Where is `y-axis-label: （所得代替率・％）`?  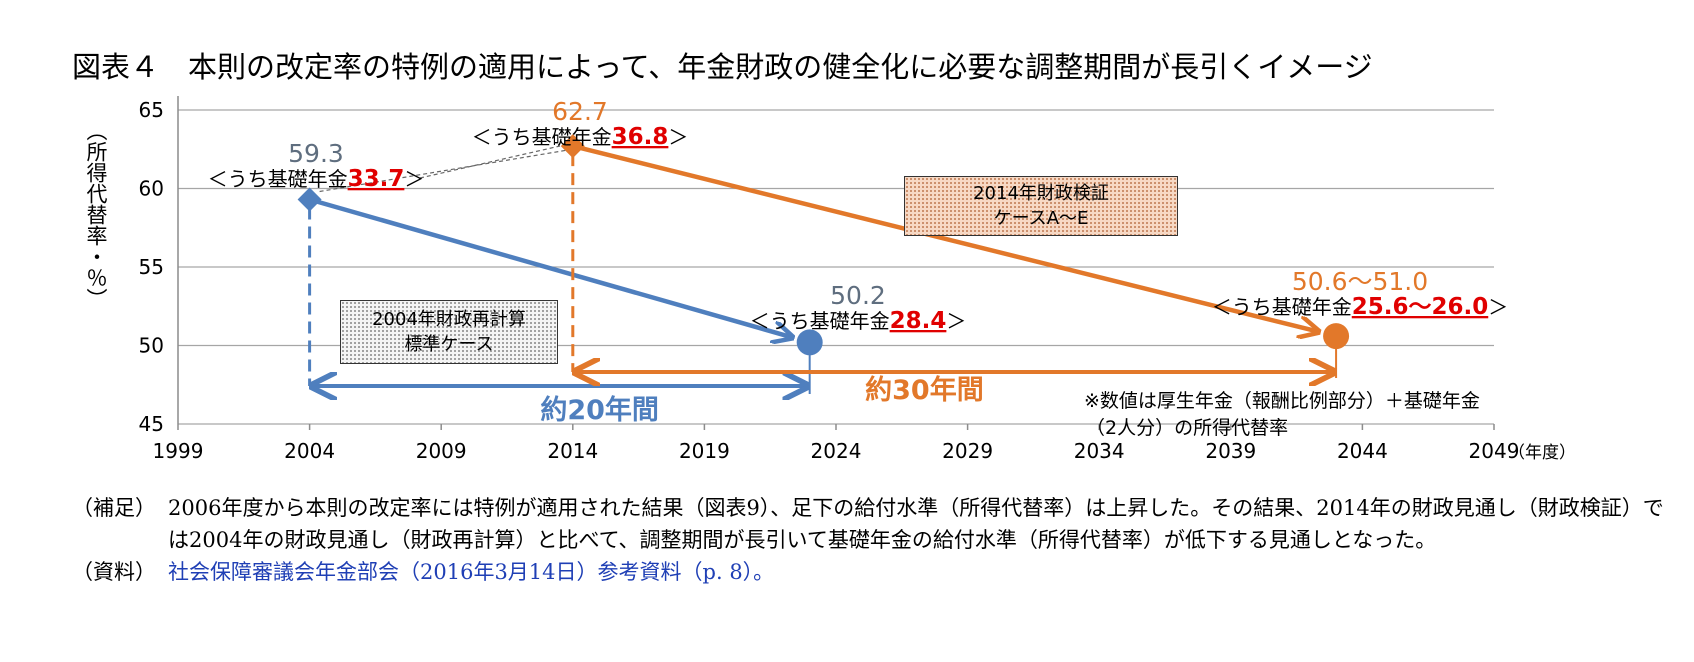 y-axis-label: （所得代替率・％） is located at coordinates (96, 214).